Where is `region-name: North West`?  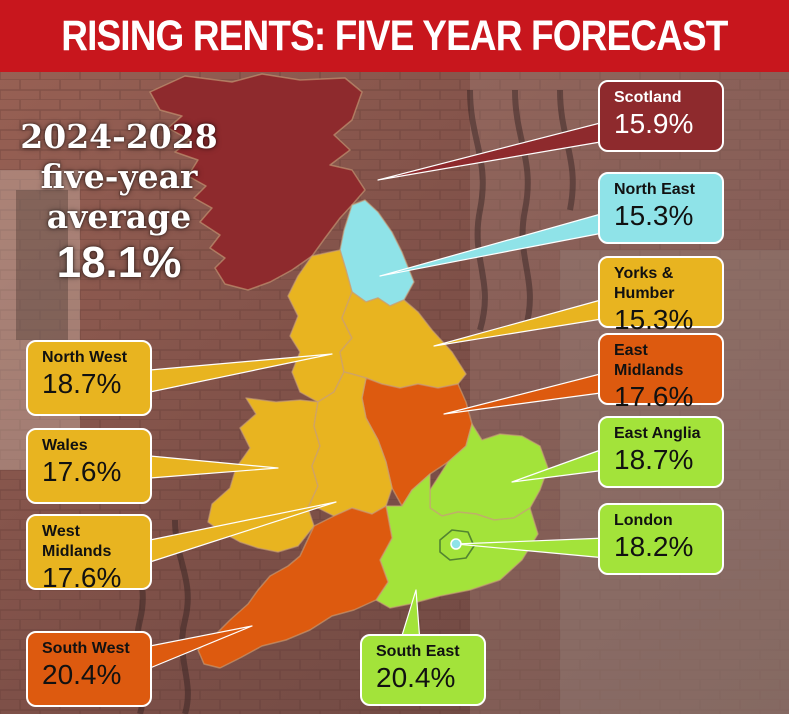
region-name: North West is located at coordinates (85, 357).